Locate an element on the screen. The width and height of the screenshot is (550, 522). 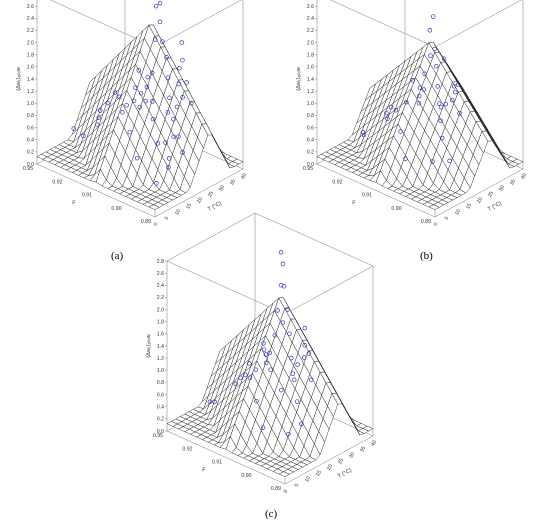
z-tick-label: 0.8 is located at coordinates (160, 383).